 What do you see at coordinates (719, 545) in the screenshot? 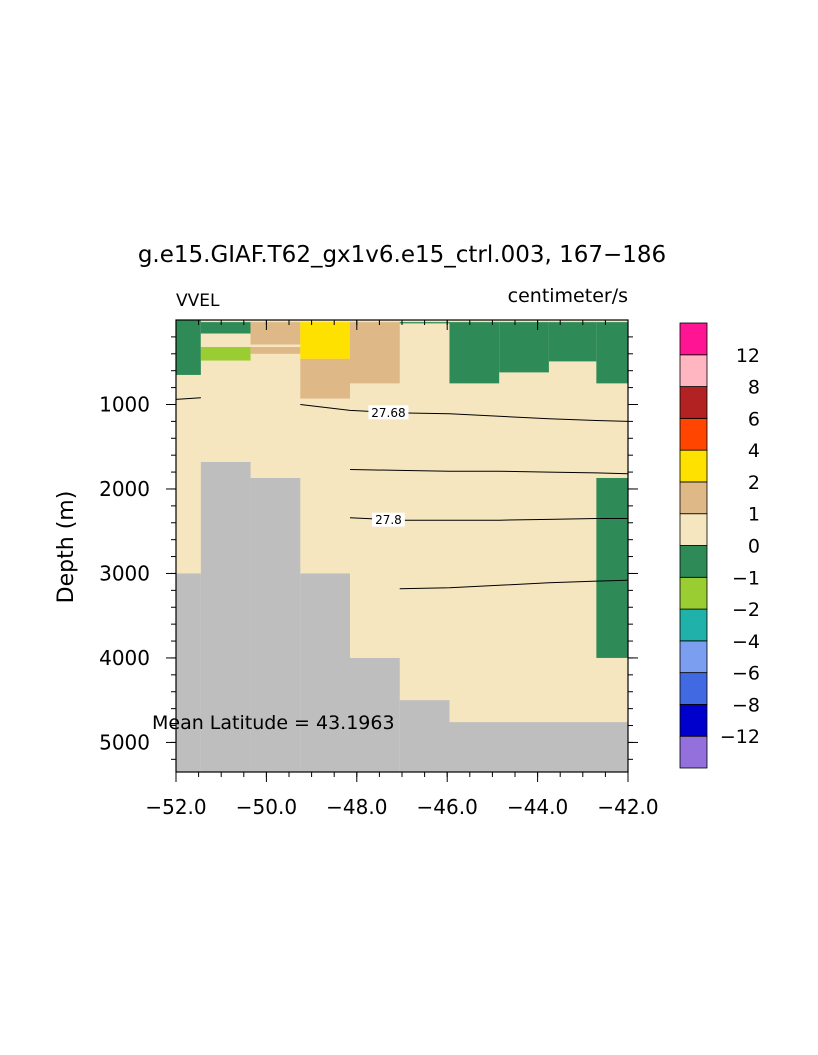
I see `colorbar: 12 8 6 4 2 1 0 −1 −2 −4 −6 −8 −12` at bounding box center [719, 545].